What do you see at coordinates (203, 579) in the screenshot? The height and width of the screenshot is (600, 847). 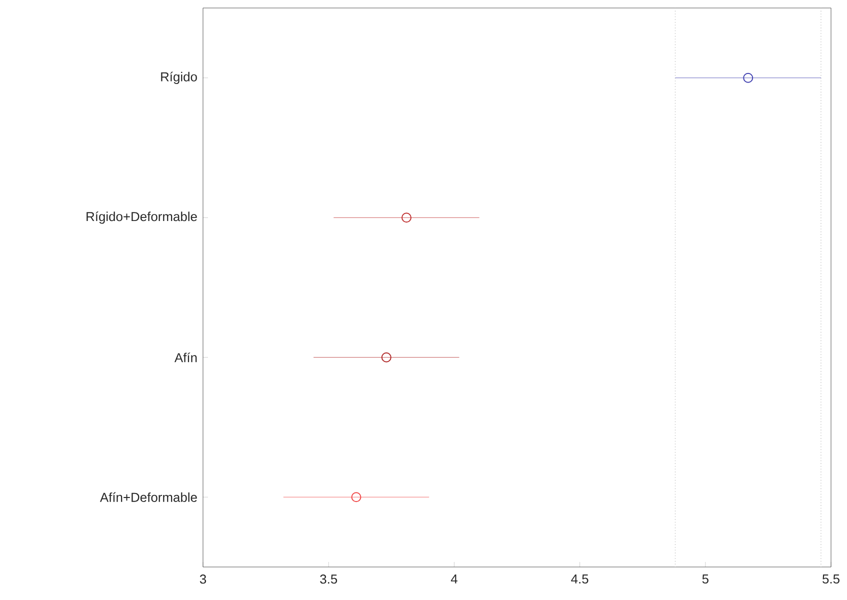 I see `x-tick-label: 3` at bounding box center [203, 579].